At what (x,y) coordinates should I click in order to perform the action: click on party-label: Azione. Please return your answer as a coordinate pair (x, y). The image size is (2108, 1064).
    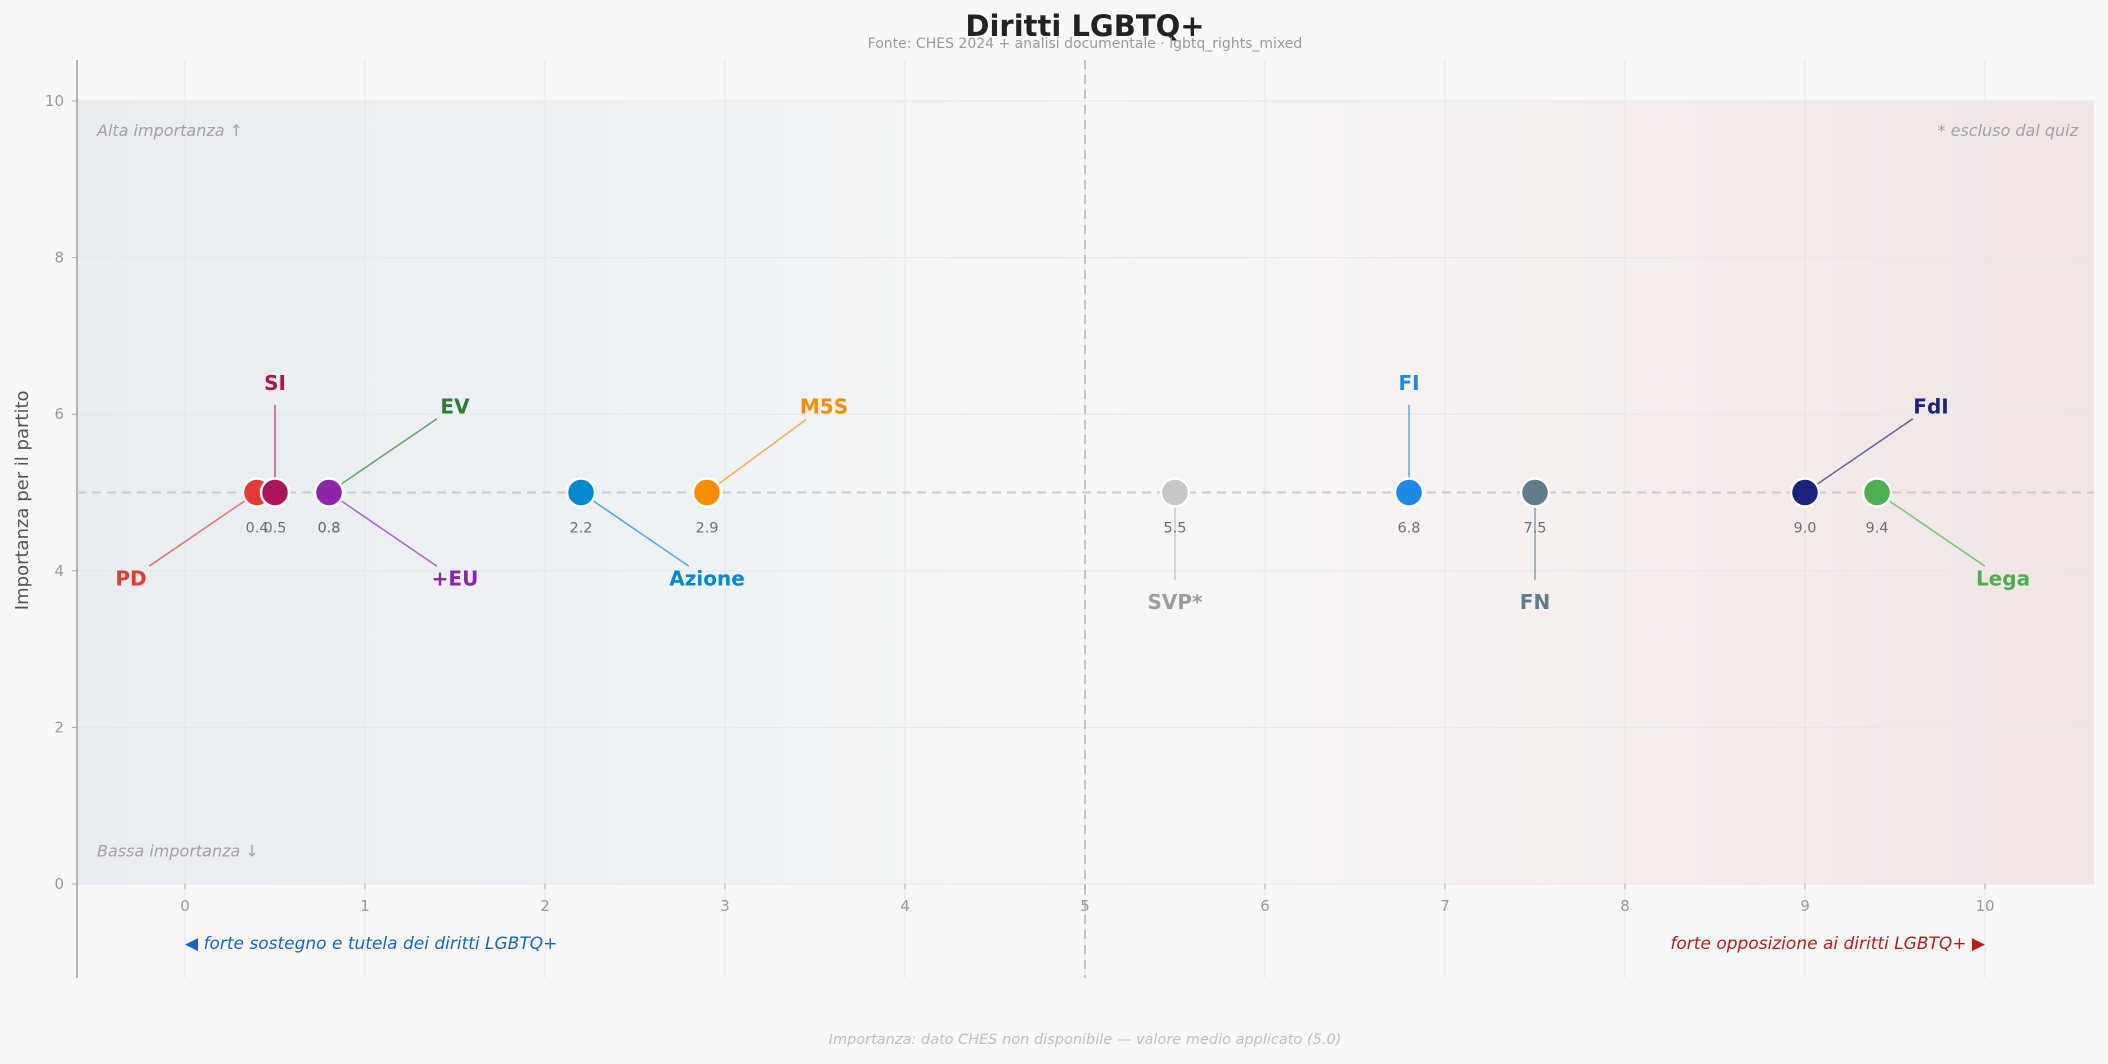
    Looking at the image, I should click on (707, 579).